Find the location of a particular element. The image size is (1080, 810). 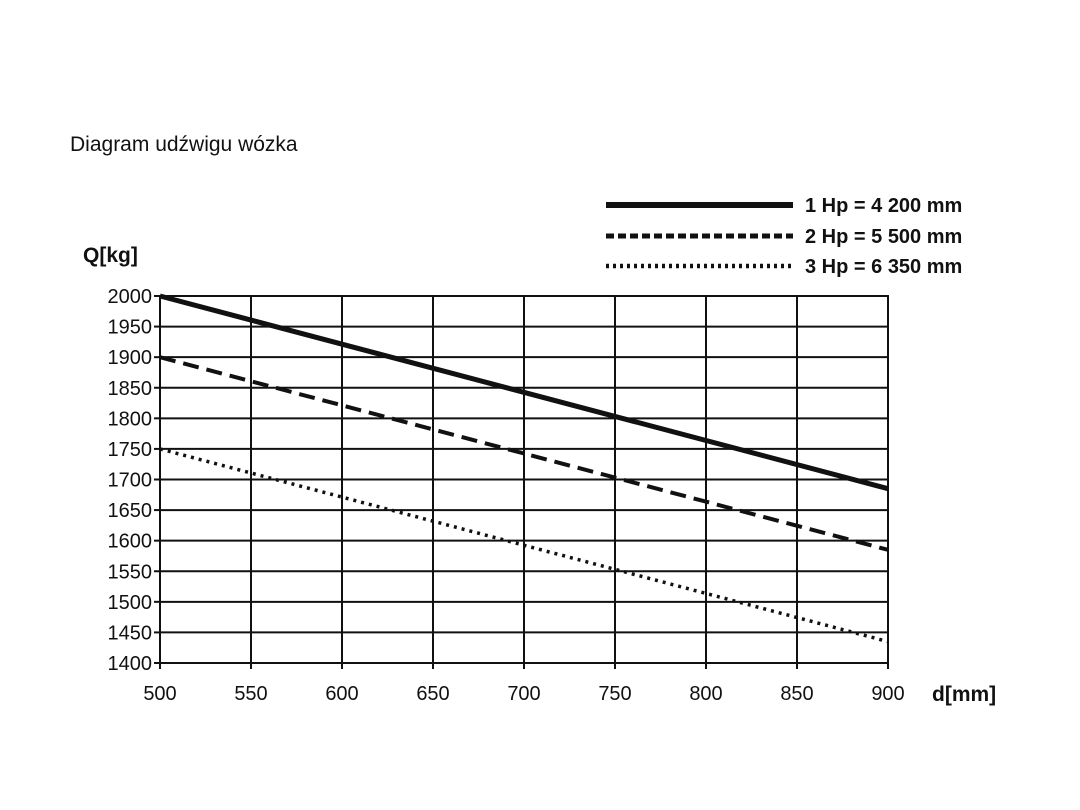

y-tick-label: 1850 is located at coordinates (130, 389).